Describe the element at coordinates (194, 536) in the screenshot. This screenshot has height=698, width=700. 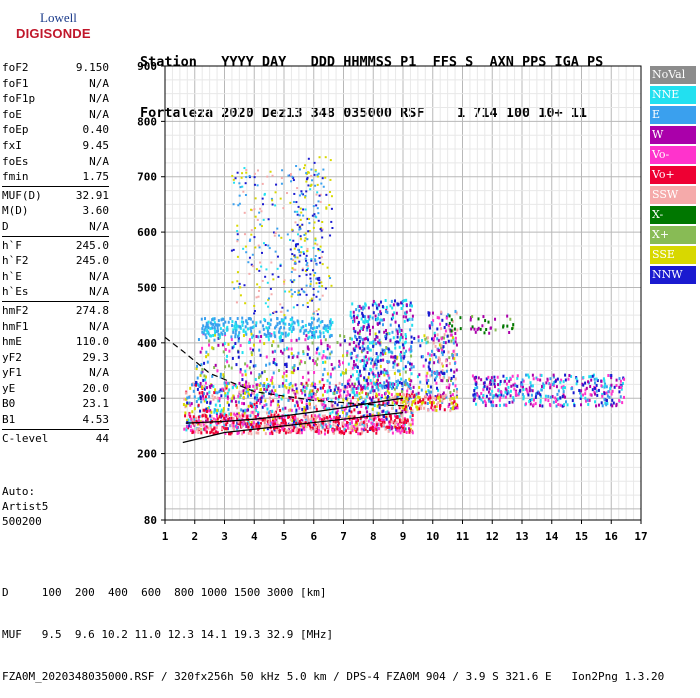
I see `x-tick-label: 2` at that location.